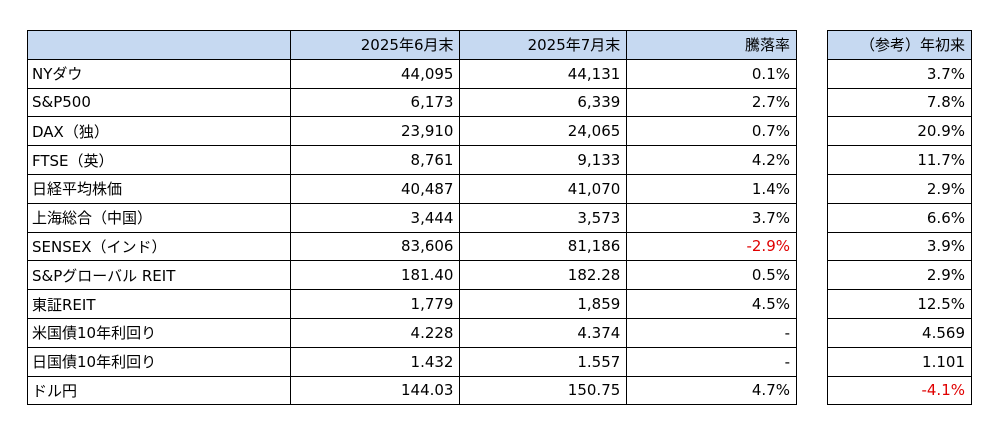  I want to click on table-cell: 6,173, so click(375, 102).